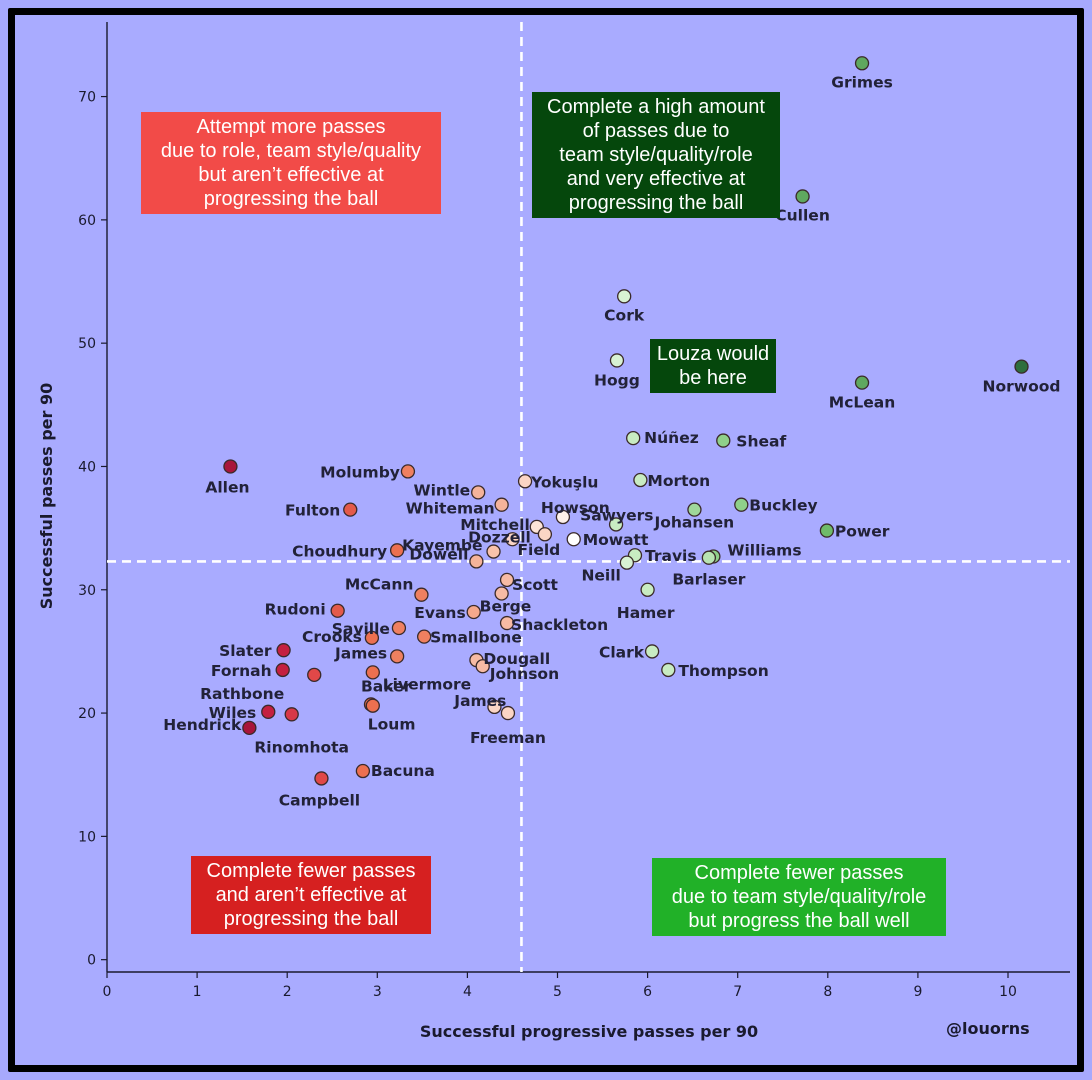 The image size is (1092, 1080). Describe the element at coordinates (363, 771) in the screenshot. I see `point-bacuna` at that location.